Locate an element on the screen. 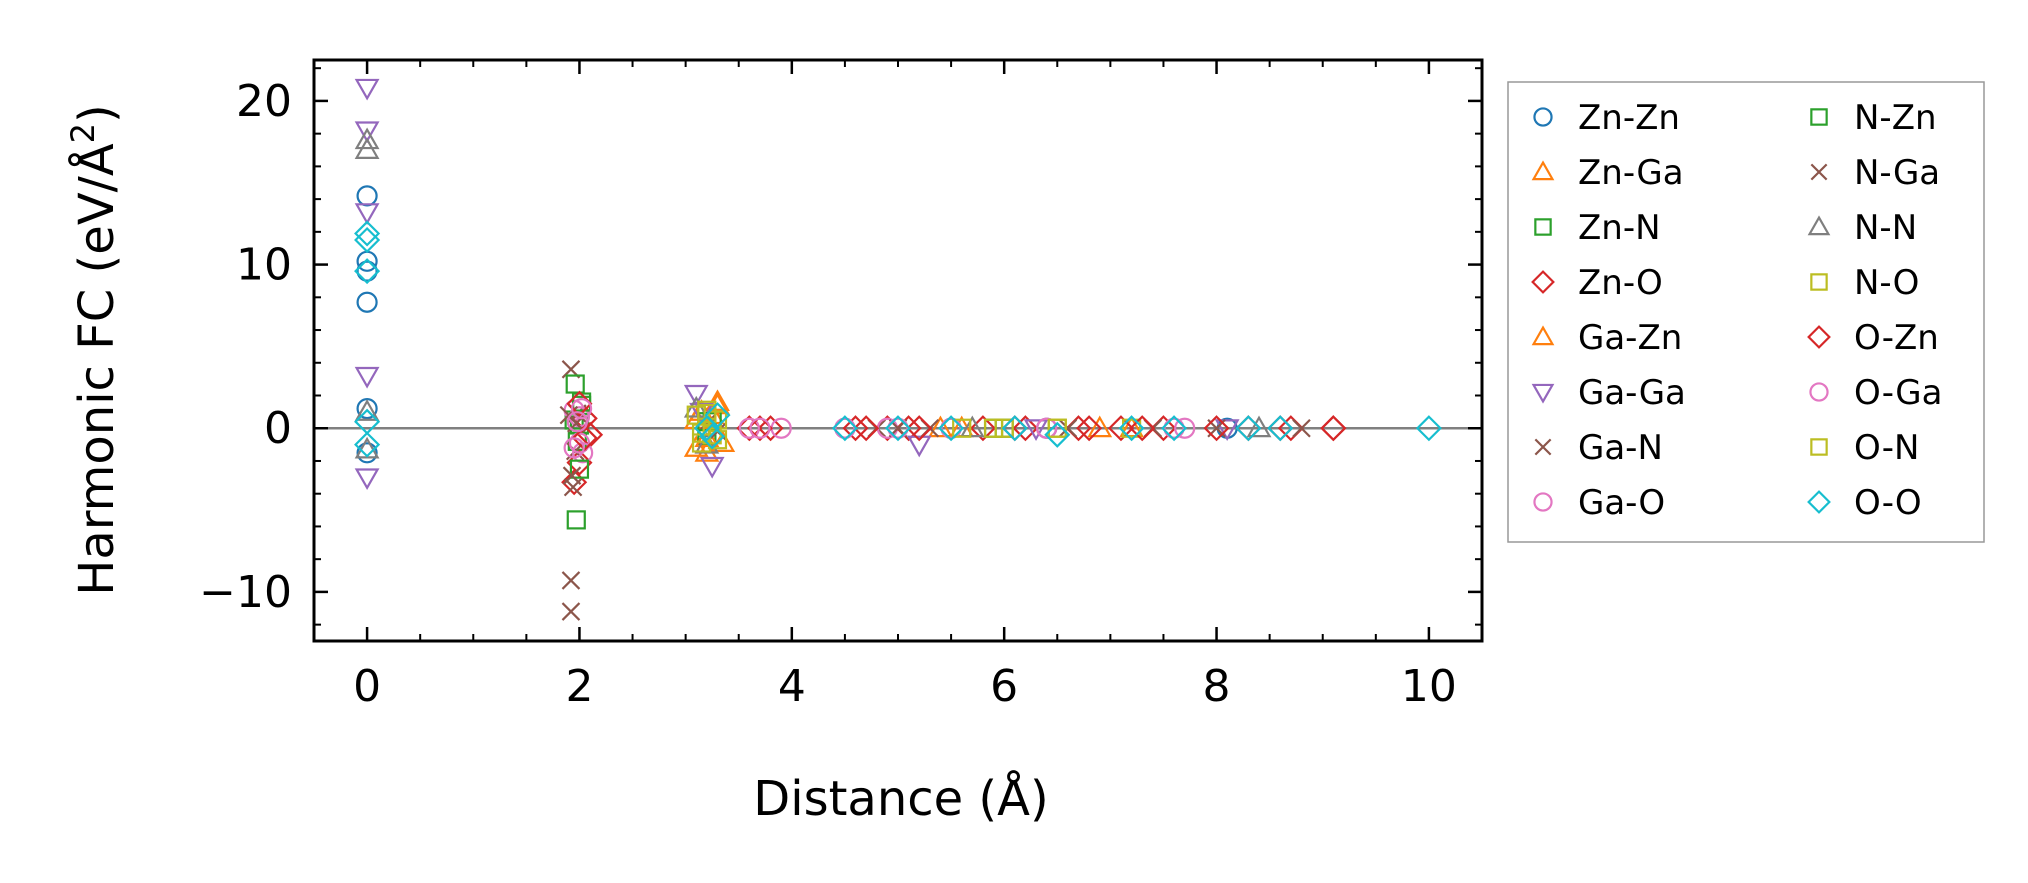 This screenshot has width=2028, height=883. x-tick-label: 6 is located at coordinates (1004, 686).